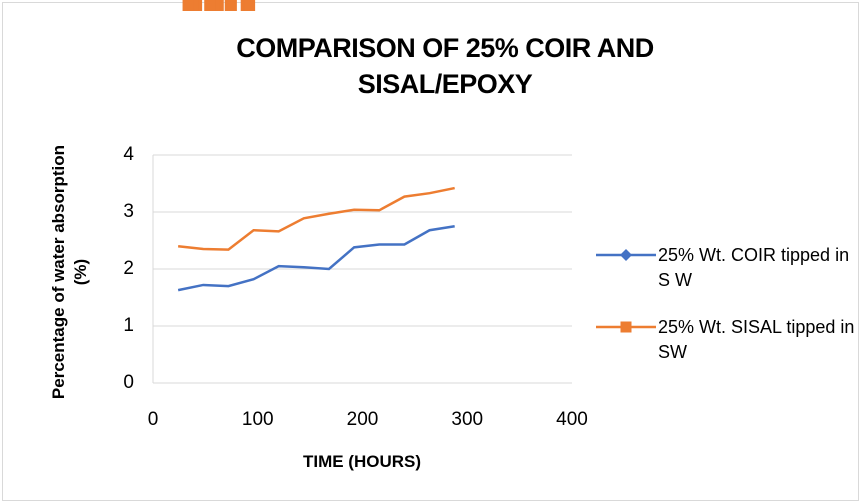 The width and height of the screenshot is (861, 503). What do you see at coordinates (128, 325) in the screenshot?
I see `y-tick-label: 1` at bounding box center [128, 325].